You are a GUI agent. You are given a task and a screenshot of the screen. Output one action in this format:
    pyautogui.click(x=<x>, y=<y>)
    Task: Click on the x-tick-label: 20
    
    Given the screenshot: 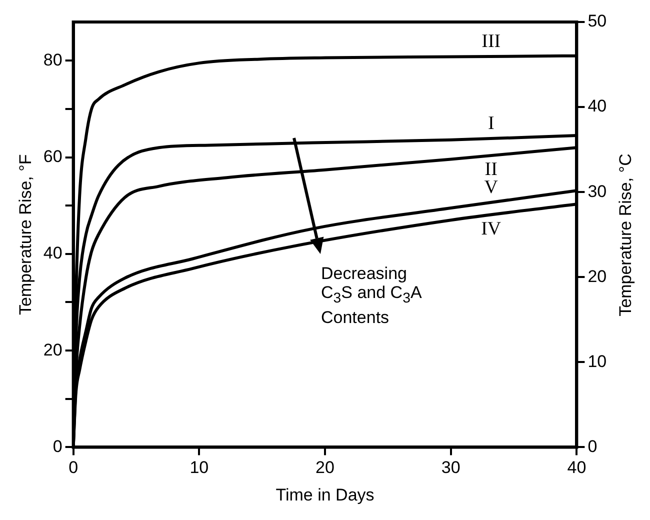 What is the action you would take?
    pyautogui.click(x=325, y=468)
    